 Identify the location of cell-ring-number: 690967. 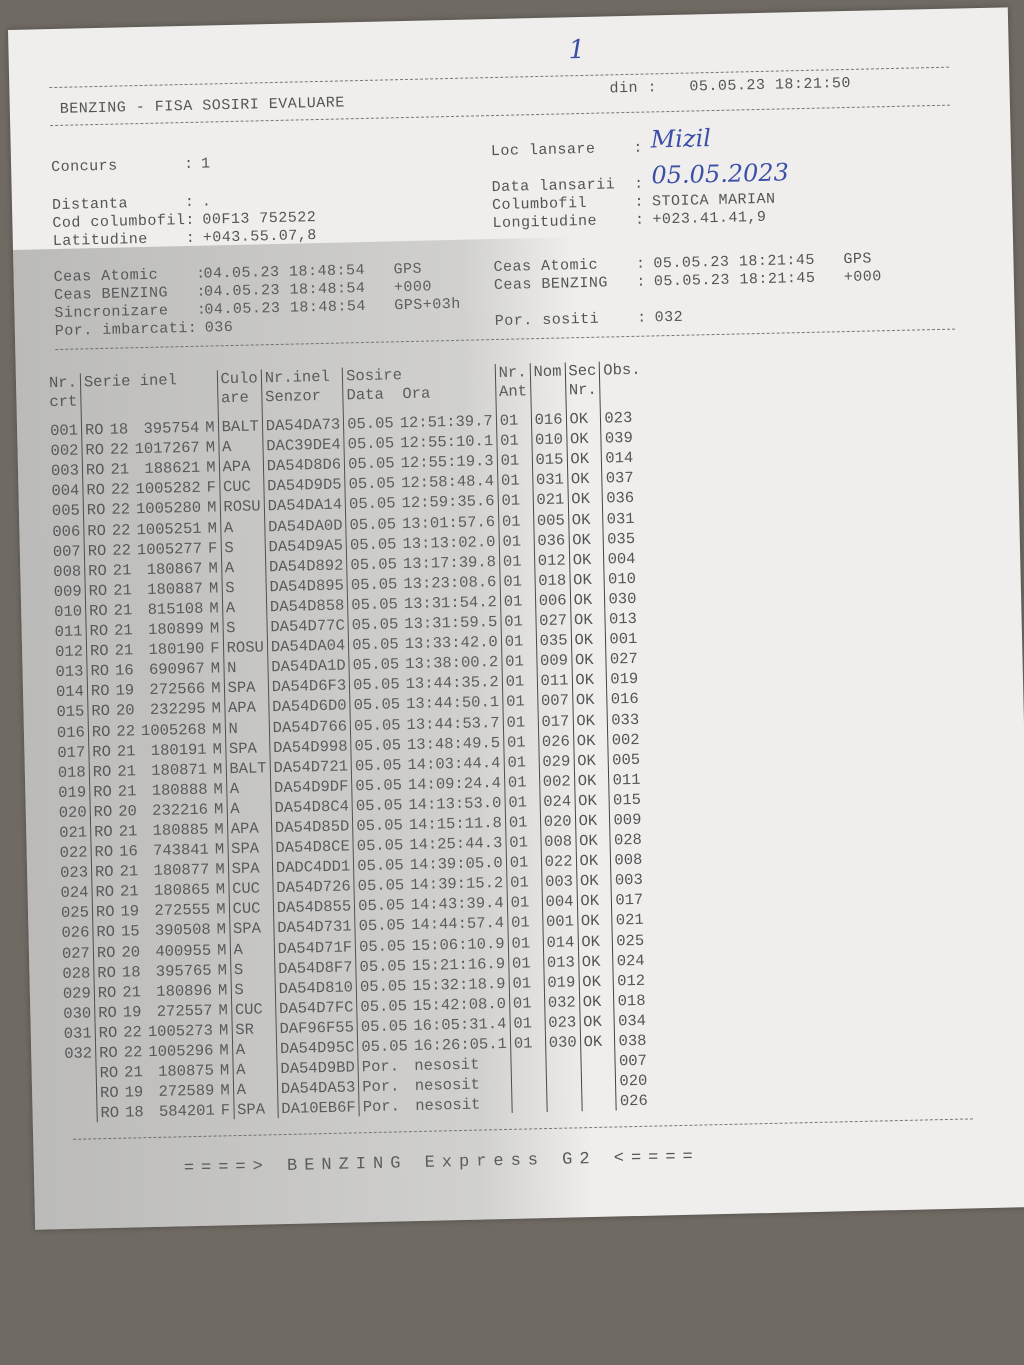
(177, 669).